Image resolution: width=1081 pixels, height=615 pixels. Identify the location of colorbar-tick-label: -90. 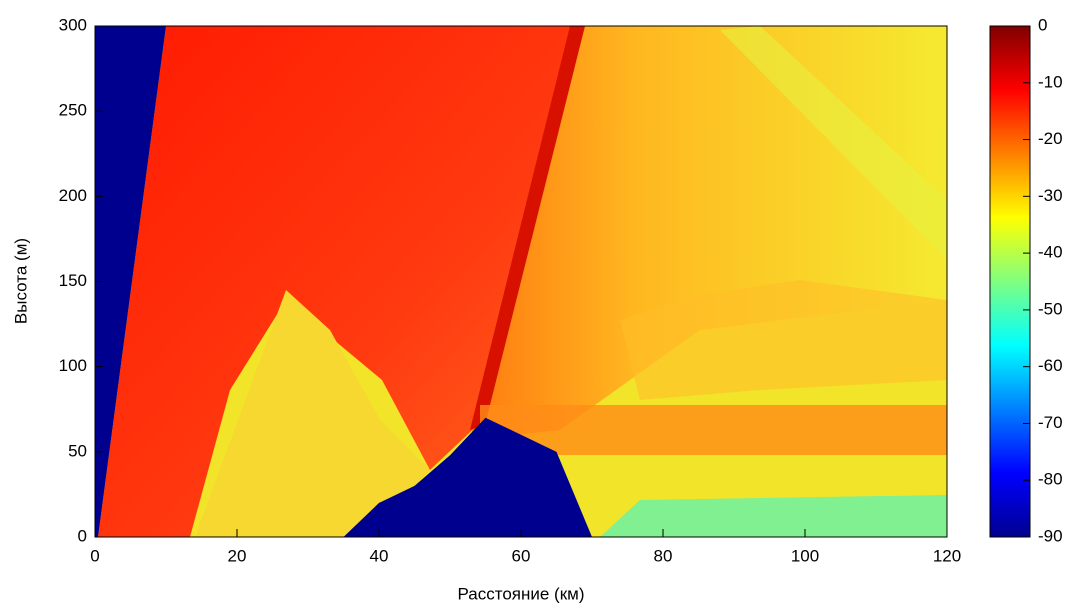
(1050, 535).